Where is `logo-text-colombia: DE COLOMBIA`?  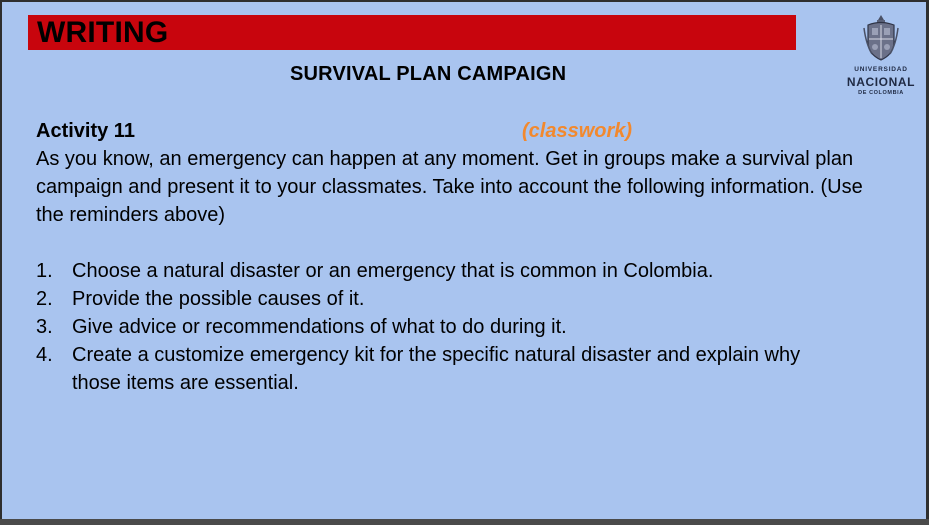 logo-text-colombia: DE COLOMBIA is located at coordinates (881, 93).